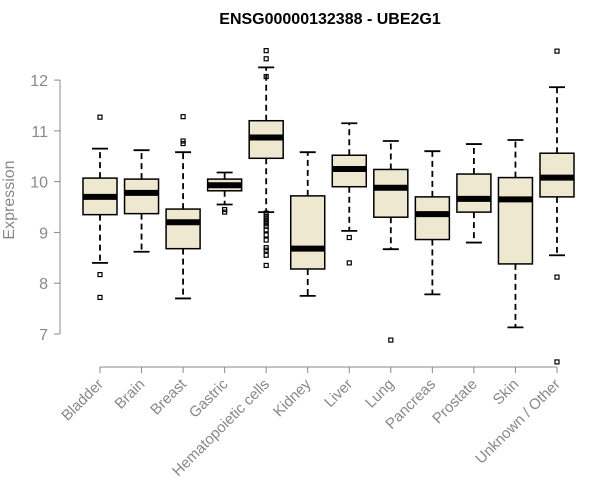 The height and width of the screenshot is (500, 600). Describe the element at coordinates (43, 335) in the screenshot. I see `y-tick-label: 7` at that location.